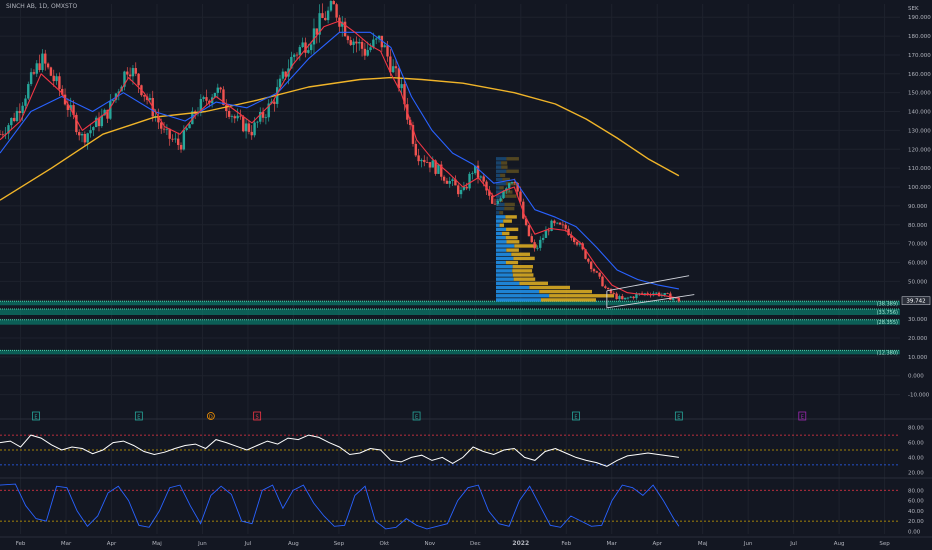 The height and width of the screenshot is (550, 932). Describe the element at coordinates (450, 328) in the screenshot. I see `support-zones: (38.389) (33.756) (28.355) (12.380)` at that location.